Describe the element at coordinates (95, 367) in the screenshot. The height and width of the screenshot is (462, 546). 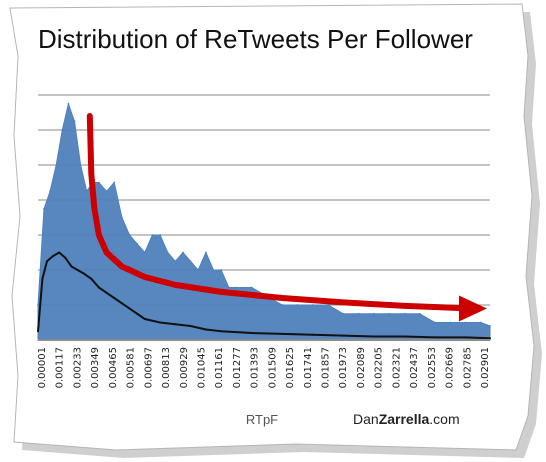
I see `x-tick-label: 0.00349` at that location.